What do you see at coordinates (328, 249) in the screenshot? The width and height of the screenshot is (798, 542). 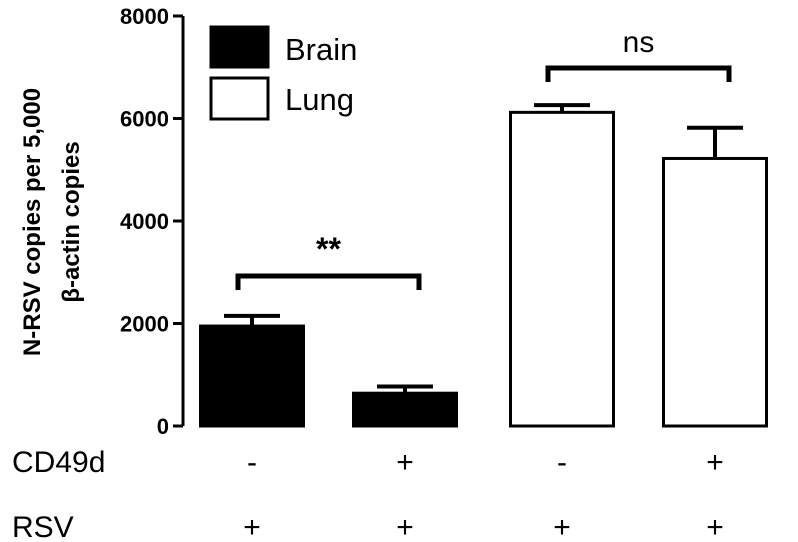 I see `significance-label-brain: **` at bounding box center [328, 249].